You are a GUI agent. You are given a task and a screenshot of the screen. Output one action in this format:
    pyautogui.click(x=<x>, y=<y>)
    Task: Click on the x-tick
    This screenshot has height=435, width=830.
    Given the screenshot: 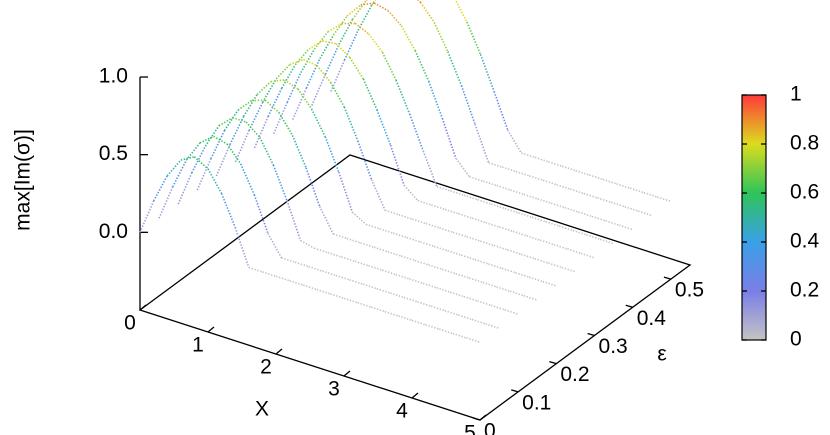 What is the action you would take?
    pyautogui.click(x=483, y=417)
    